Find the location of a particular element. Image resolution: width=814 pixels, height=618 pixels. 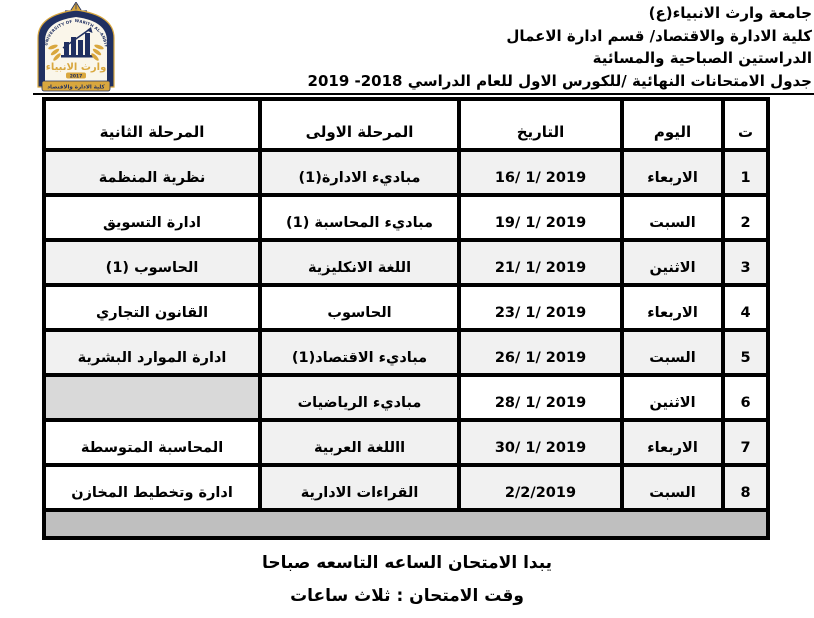

study-shifts: الدراستين الصباحية والمسائية is located at coordinates (702, 58).